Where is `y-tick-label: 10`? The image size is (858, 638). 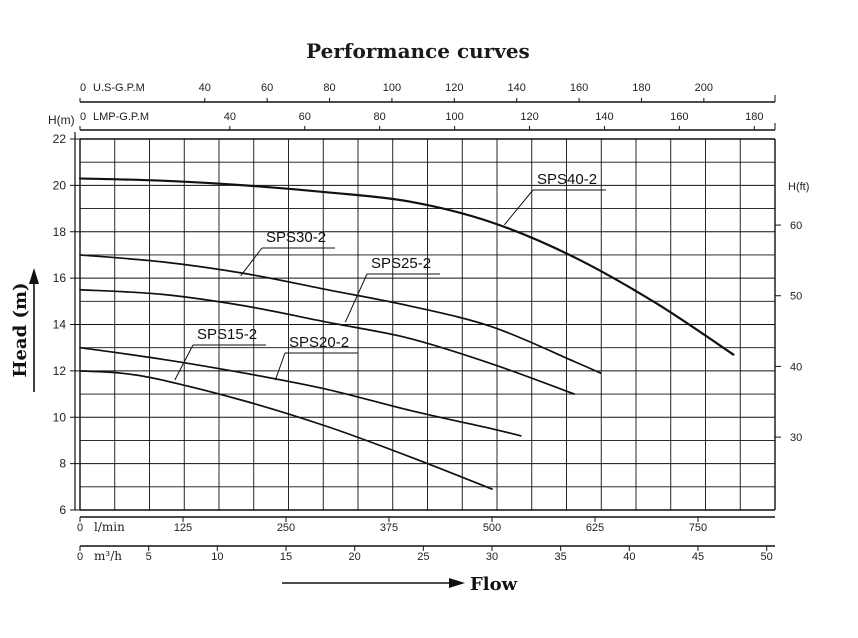
y-tick-label: 10 is located at coordinates (60, 417).